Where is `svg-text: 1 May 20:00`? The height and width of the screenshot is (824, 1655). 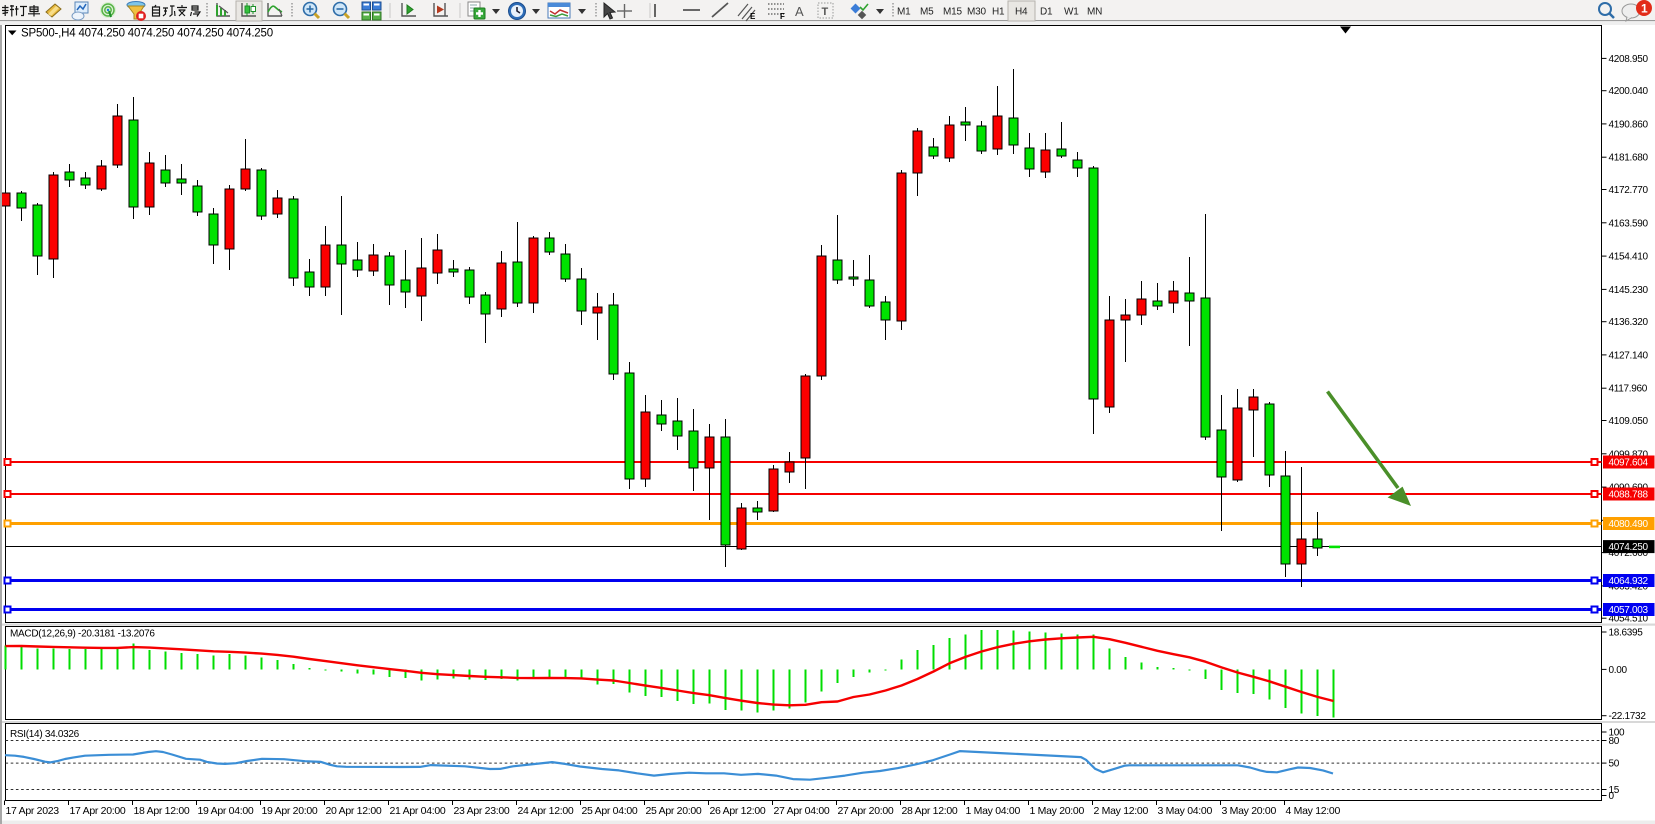
svg-text: 1 May 20:00 is located at coordinates (1057, 811).